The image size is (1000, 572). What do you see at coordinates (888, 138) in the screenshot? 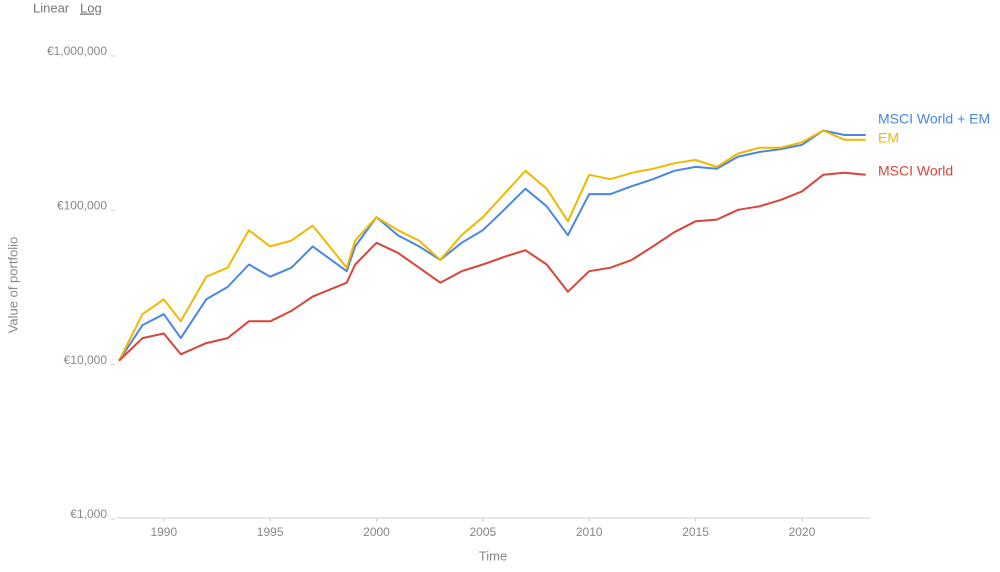
I see `series-label: EM` at bounding box center [888, 138].